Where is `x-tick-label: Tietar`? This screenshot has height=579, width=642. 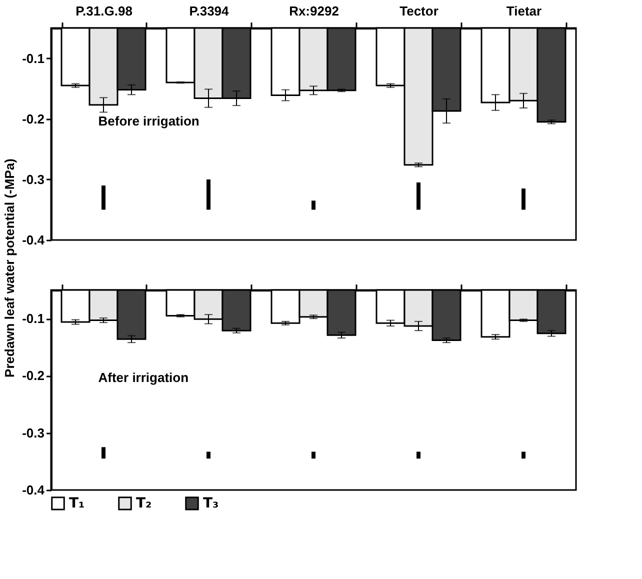
x-tick-label: Tietar is located at coordinates (524, 11).